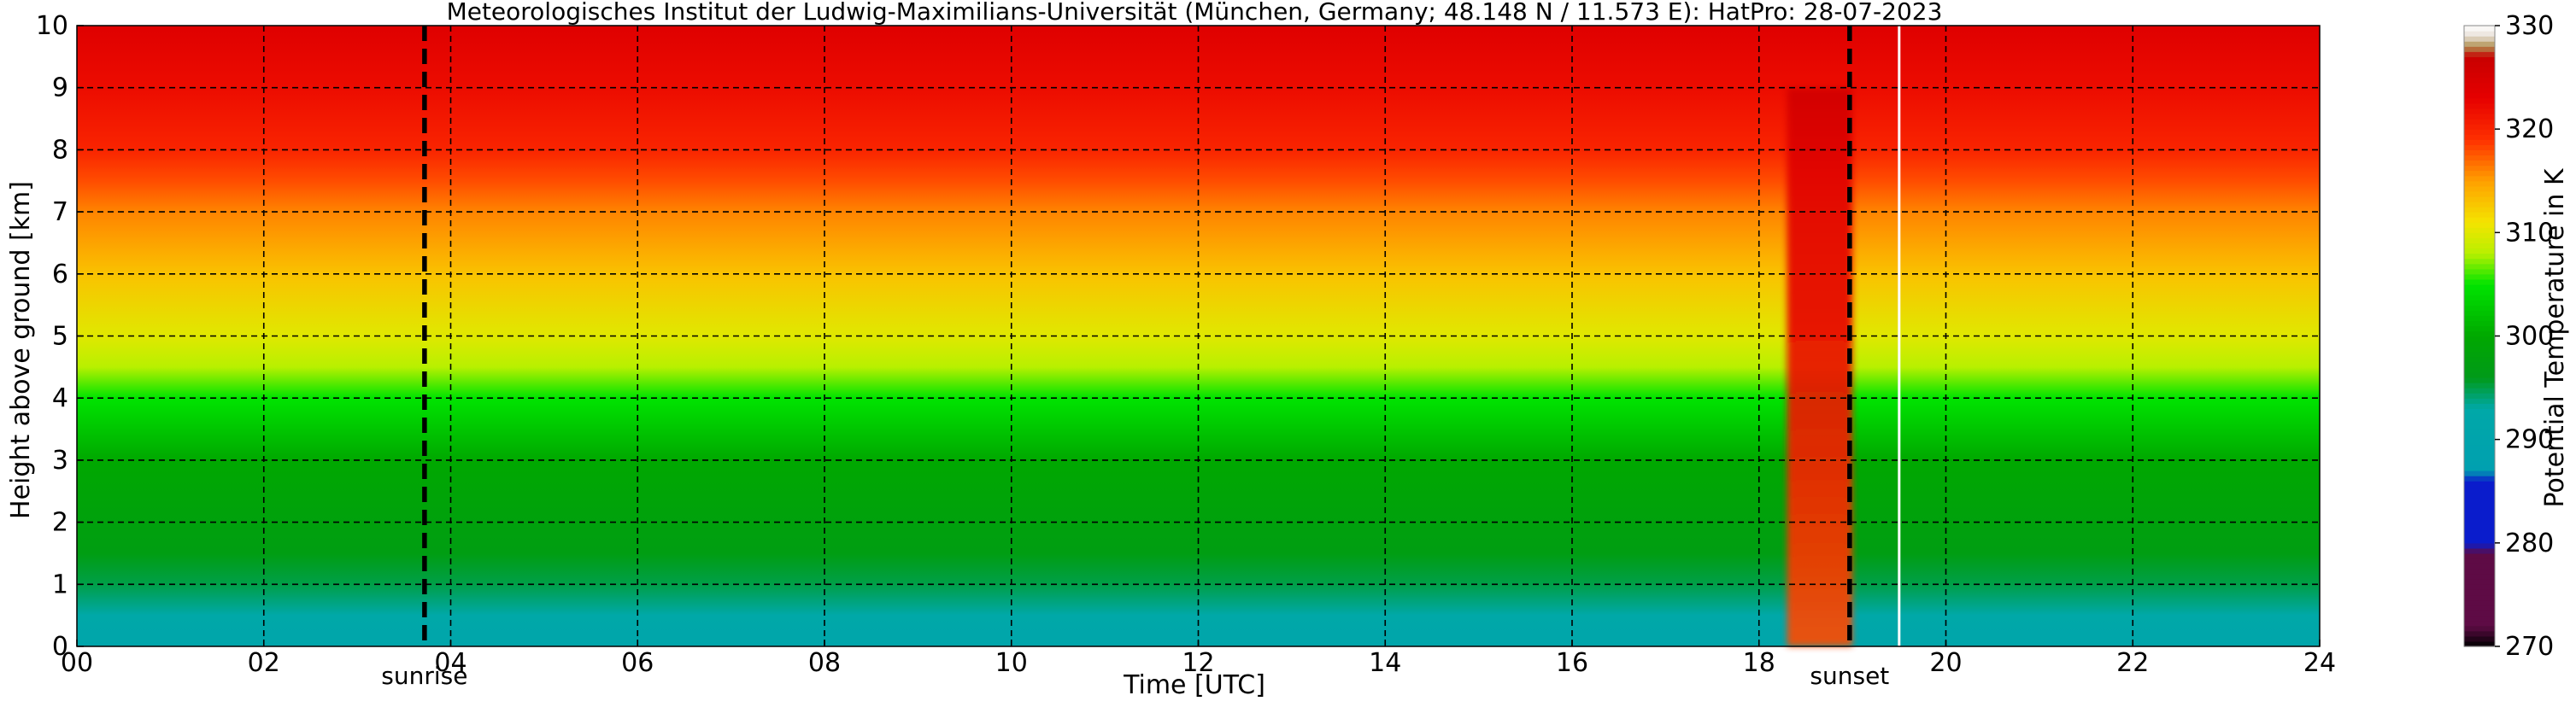  What do you see at coordinates (2529, 129) in the screenshot?
I see `colorbar-tick-label: 320` at bounding box center [2529, 129].